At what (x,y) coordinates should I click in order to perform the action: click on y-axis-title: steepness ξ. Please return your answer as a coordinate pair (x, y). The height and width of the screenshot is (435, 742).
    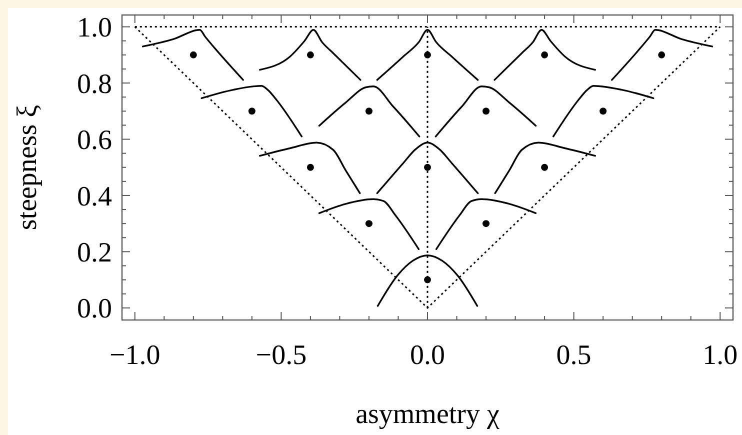
    Looking at the image, I should click on (27, 167).